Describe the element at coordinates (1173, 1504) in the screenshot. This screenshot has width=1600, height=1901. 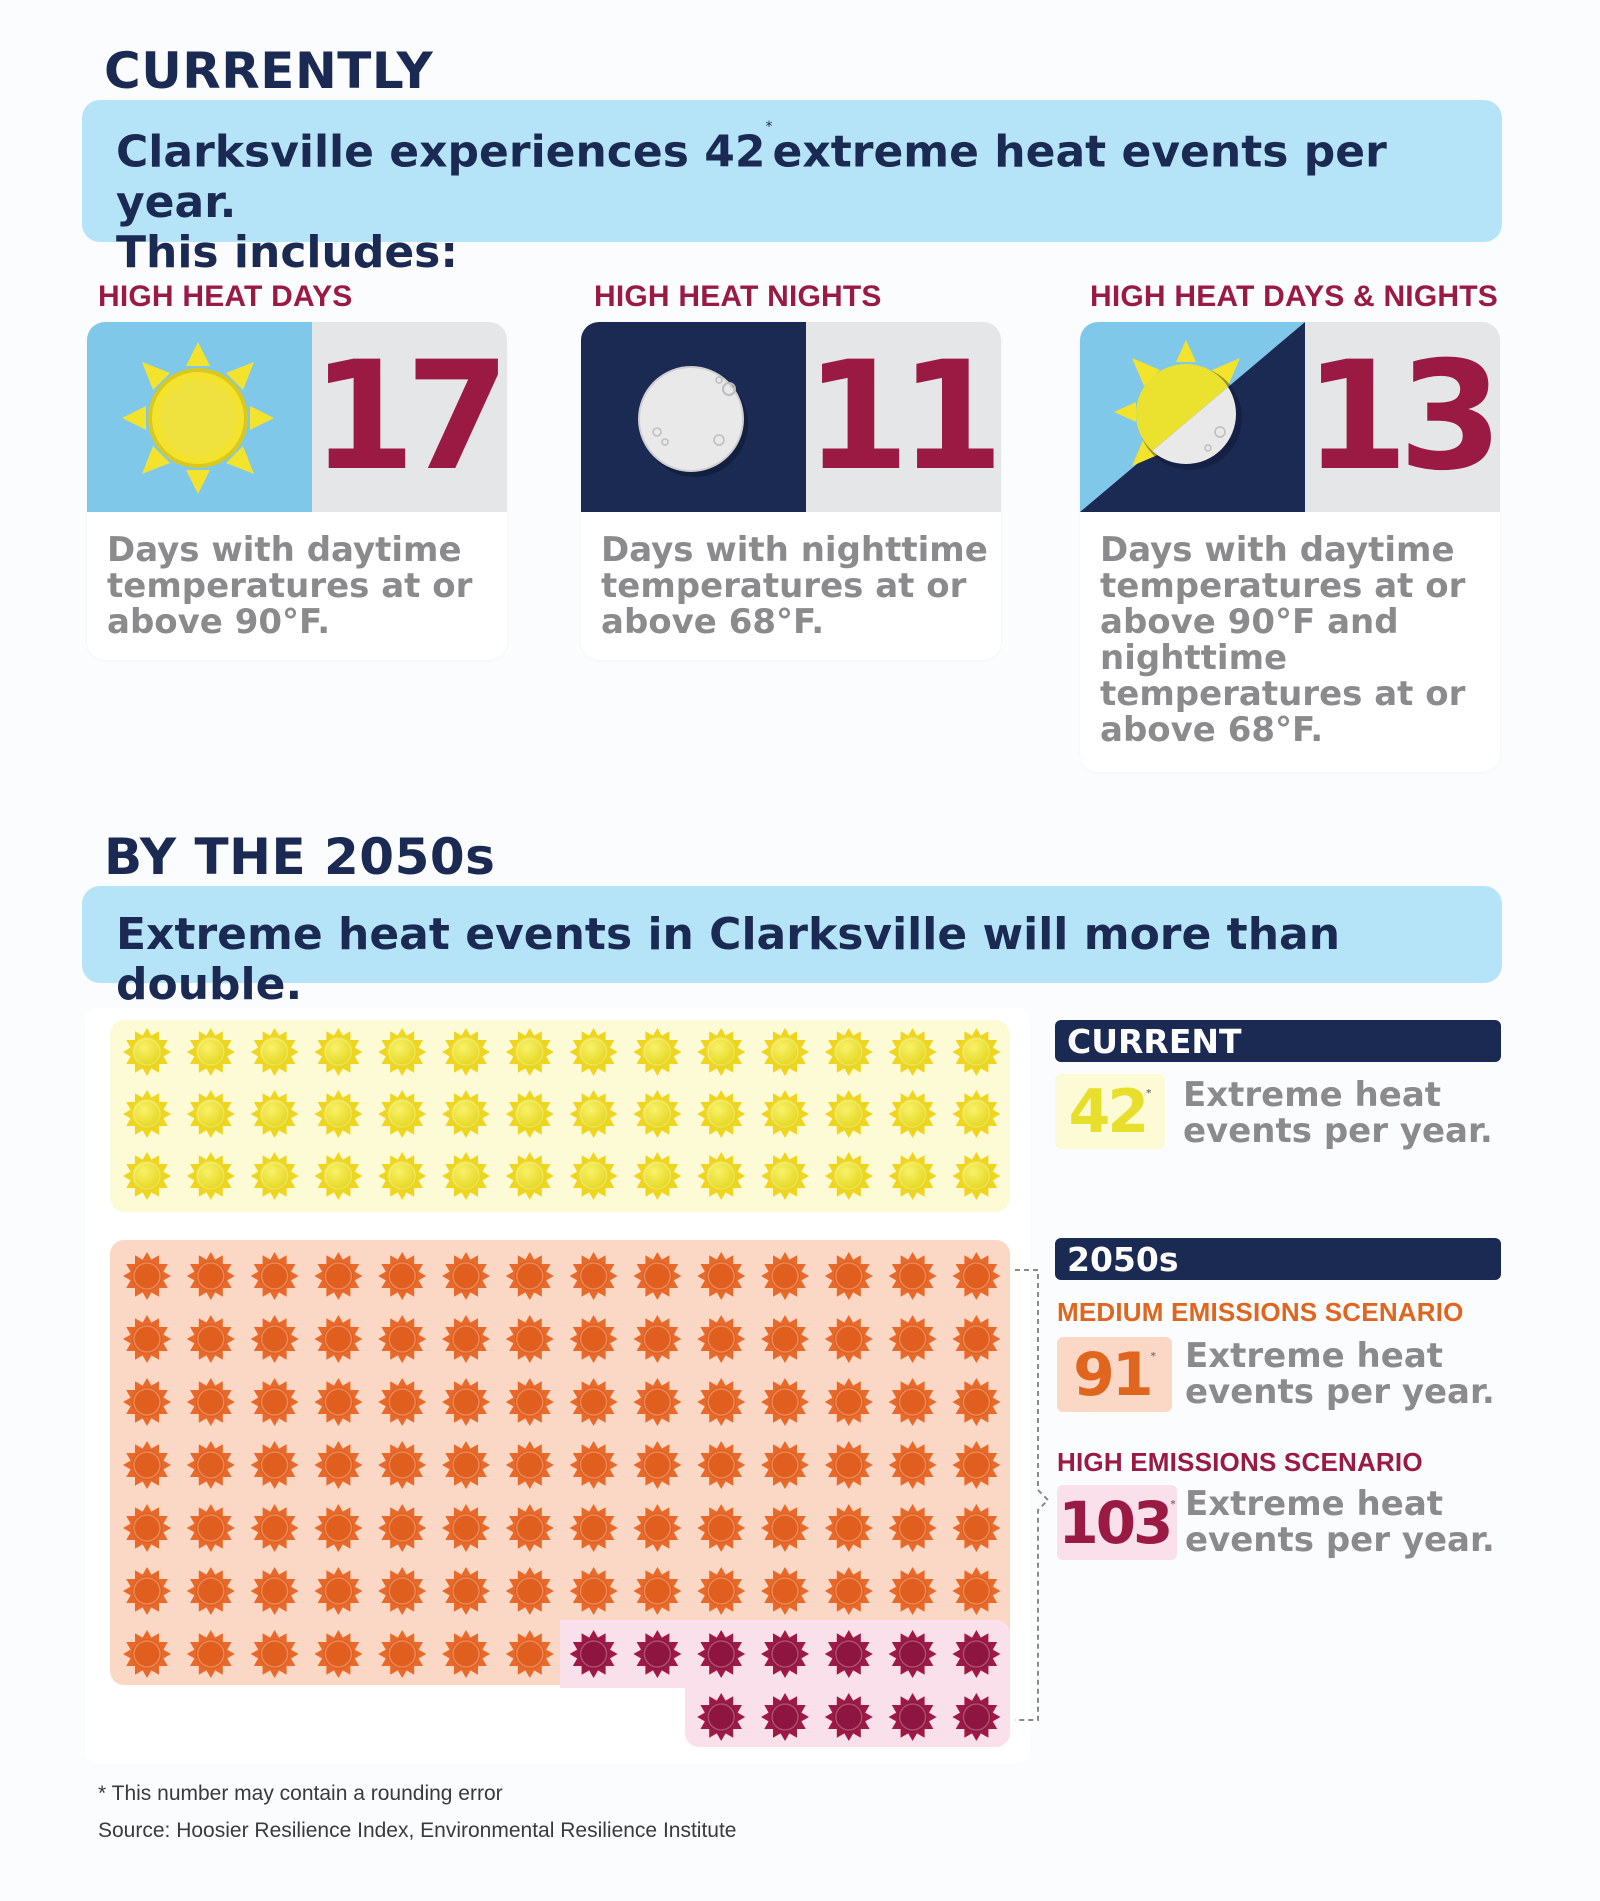
I see `legend-high-asterisk: *` at that location.